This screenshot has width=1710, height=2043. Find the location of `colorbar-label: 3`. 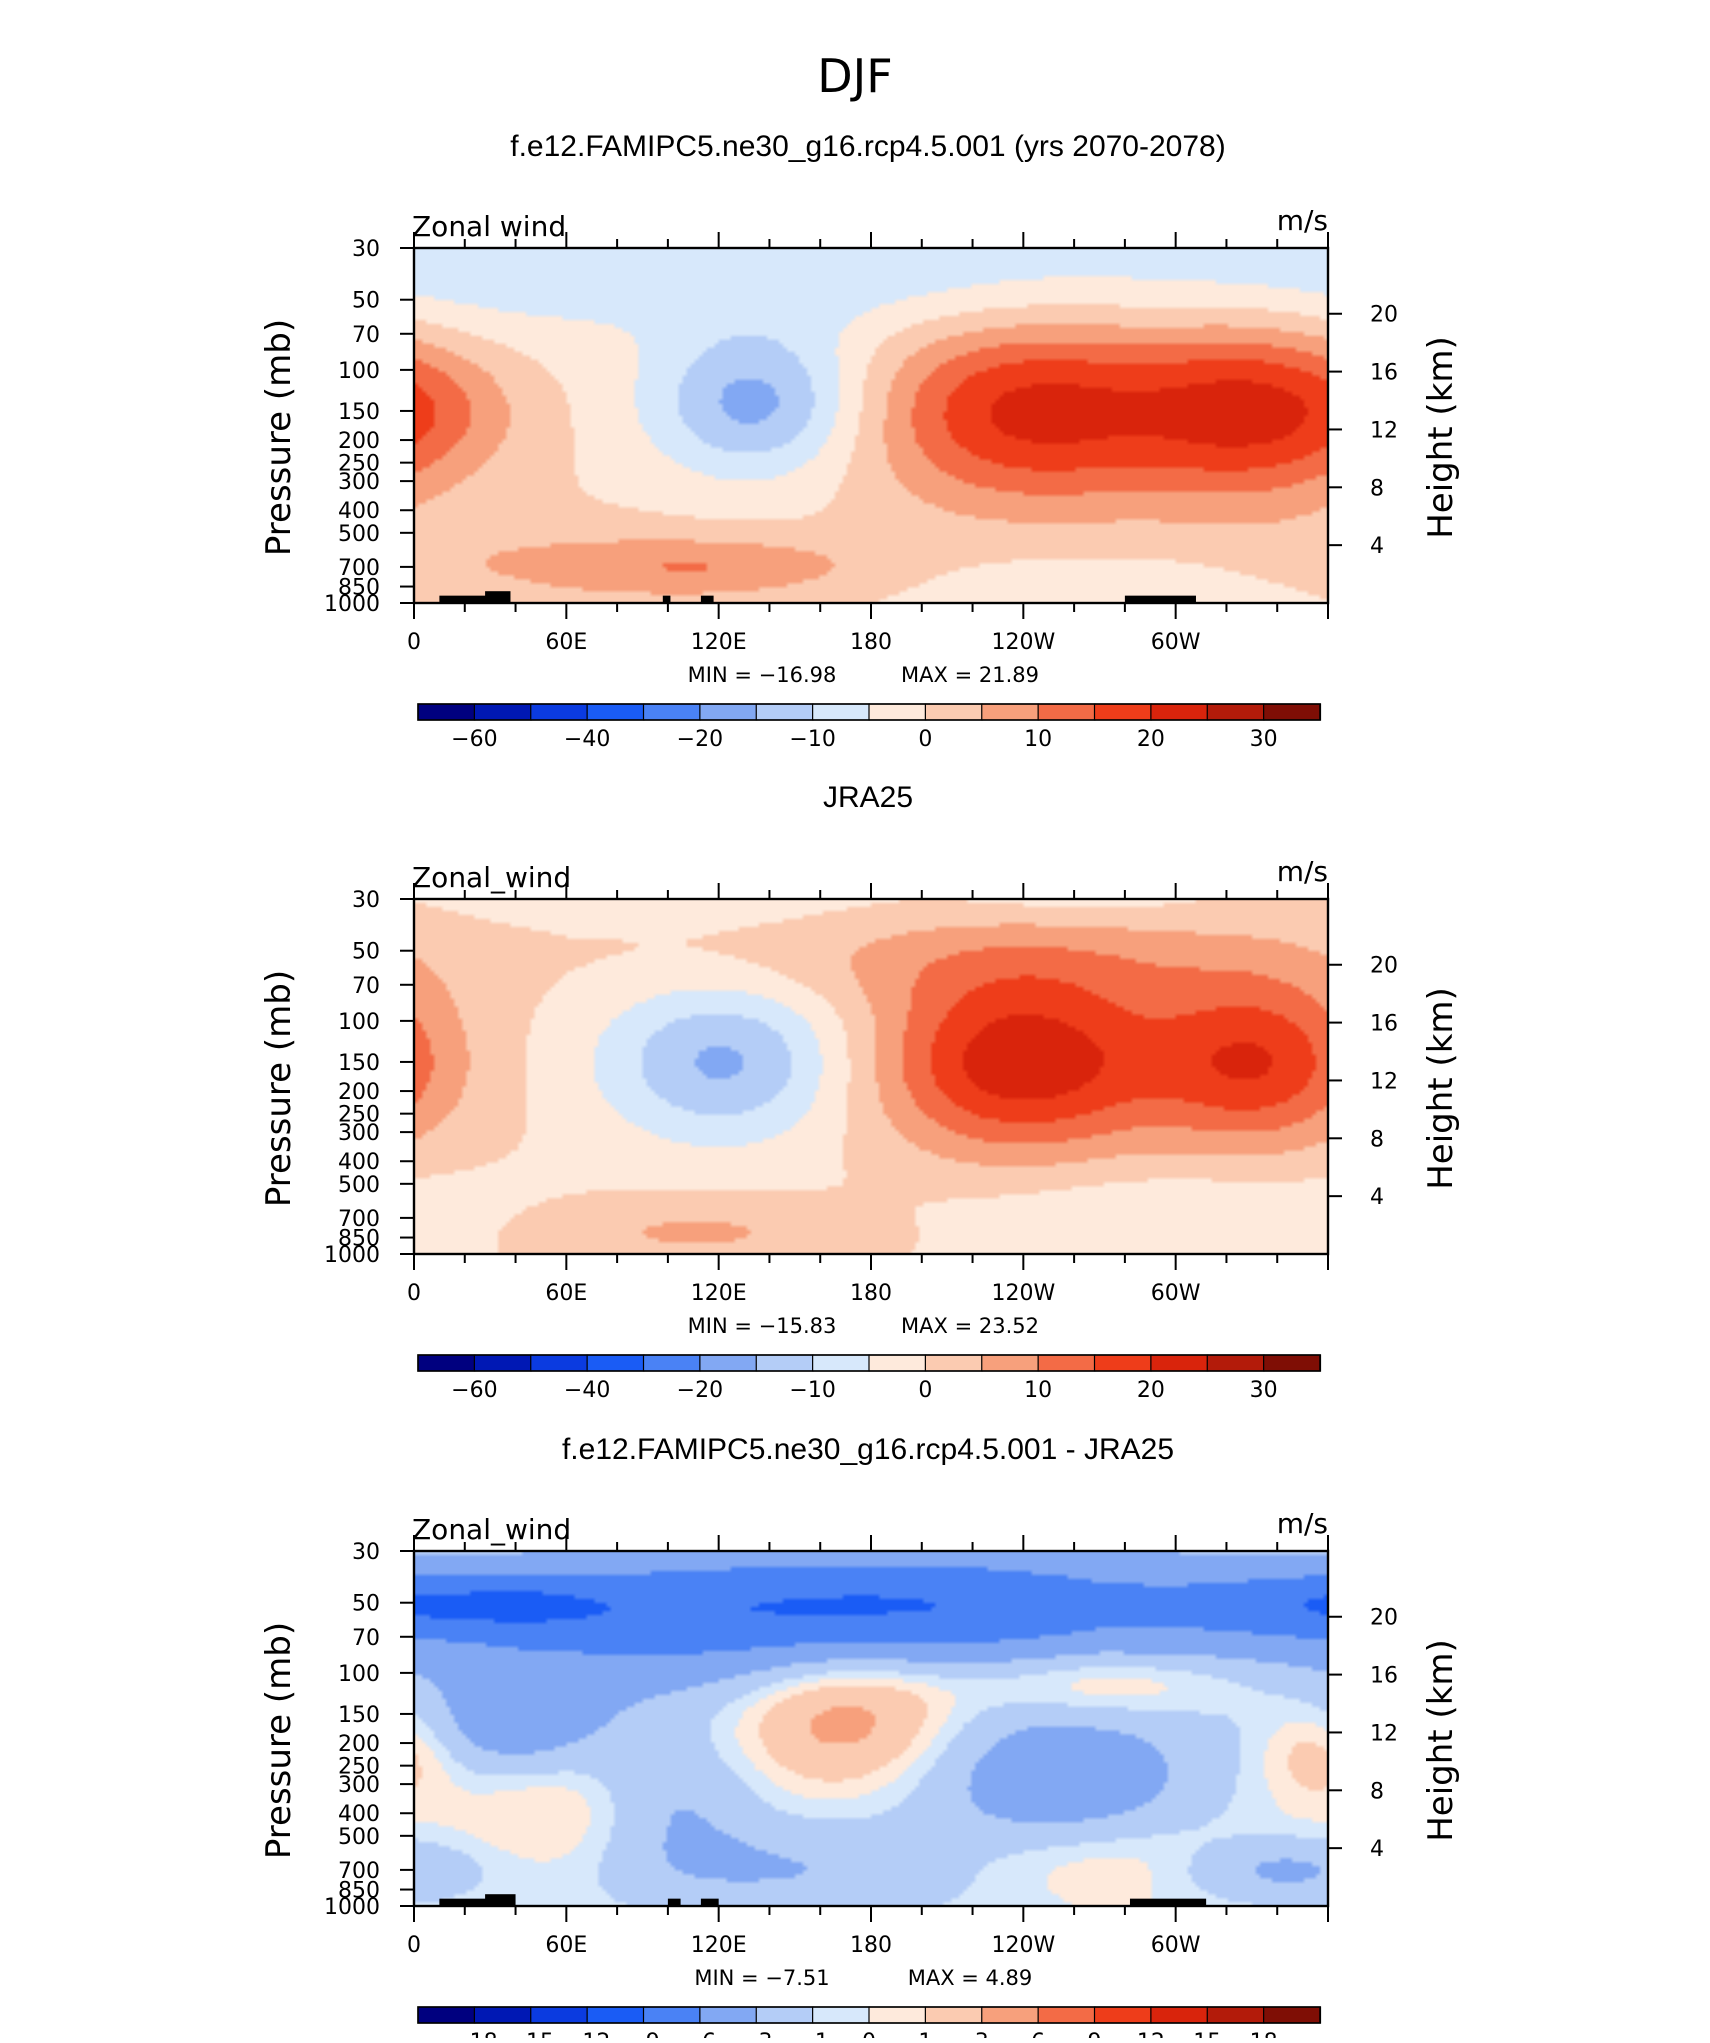

colorbar-label: 3 is located at coordinates (982, 2034).